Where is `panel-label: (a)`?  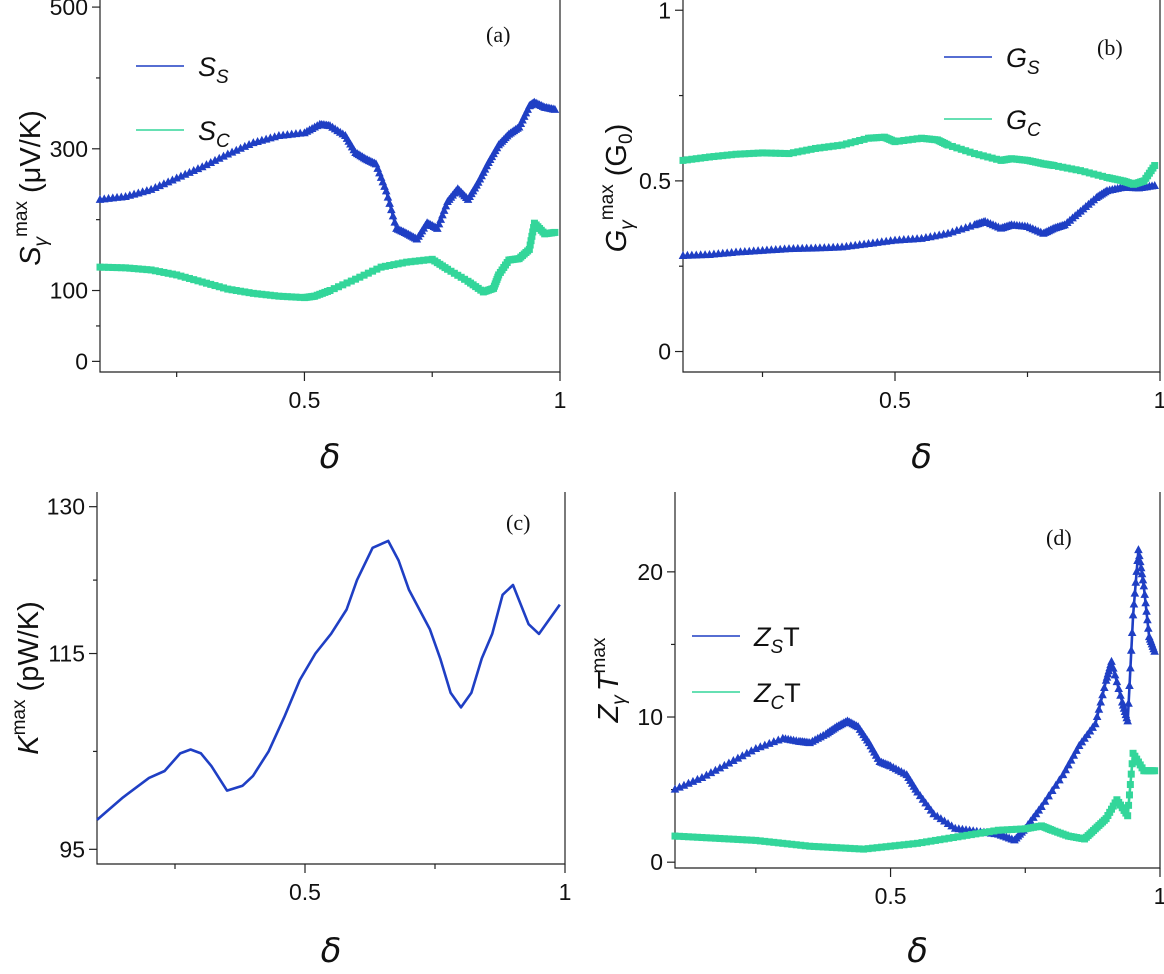 panel-label: (a) is located at coordinates (498, 34).